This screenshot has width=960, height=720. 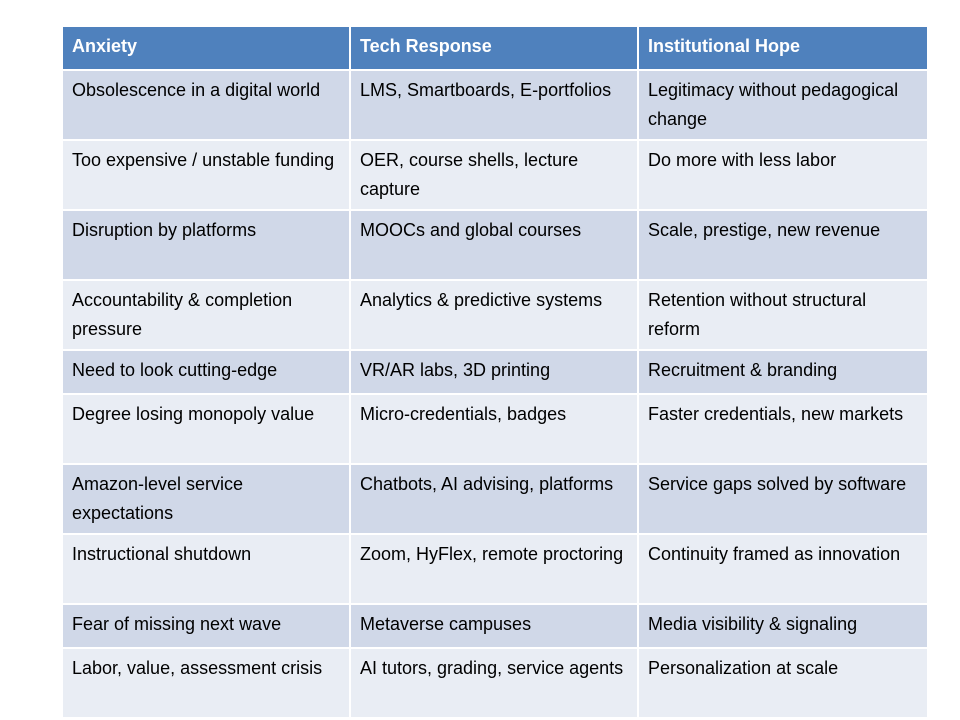 I want to click on table-cell: Chatbots, AI advising, platforms, so click(x=494, y=499).